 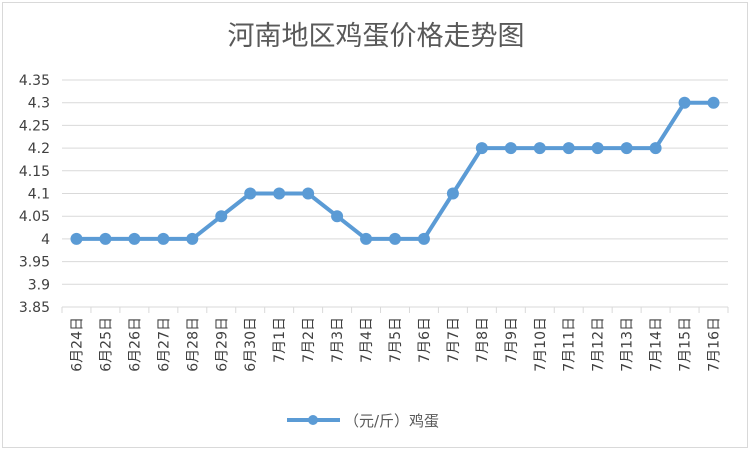 What do you see at coordinates (34, 263) in the screenshot?
I see `y-tick-label: 3.95` at bounding box center [34, 263].